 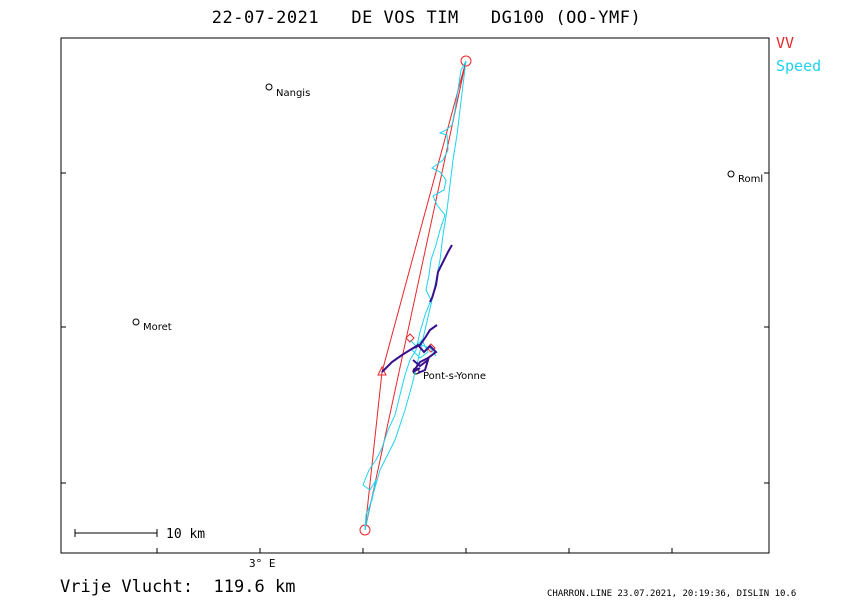 What do you see at coordinates (116, 533) in the screenshot?
I see `scale-bar` at bounding box center [116, 533].